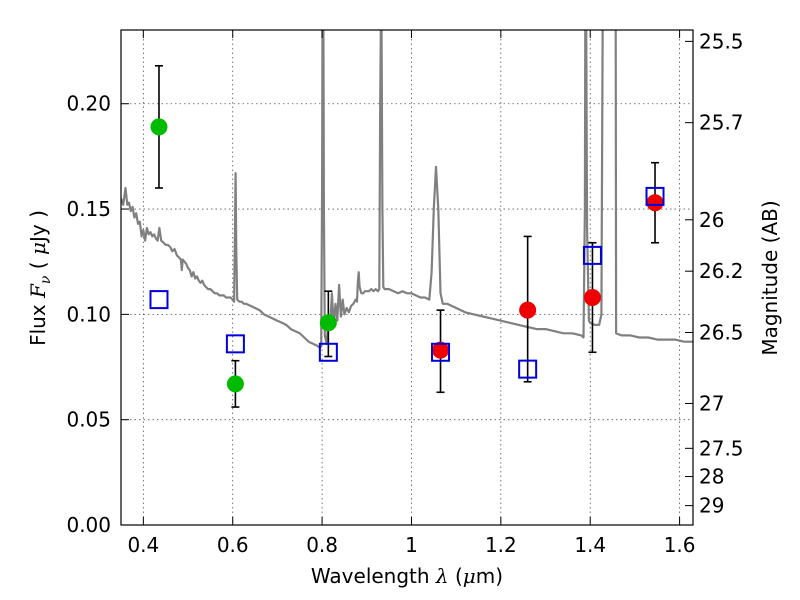  What do you see at coordinates (721, 332) in the screenshot?
I see `magnitude-tick-label: 26.5` at bounding box center [721, 332].